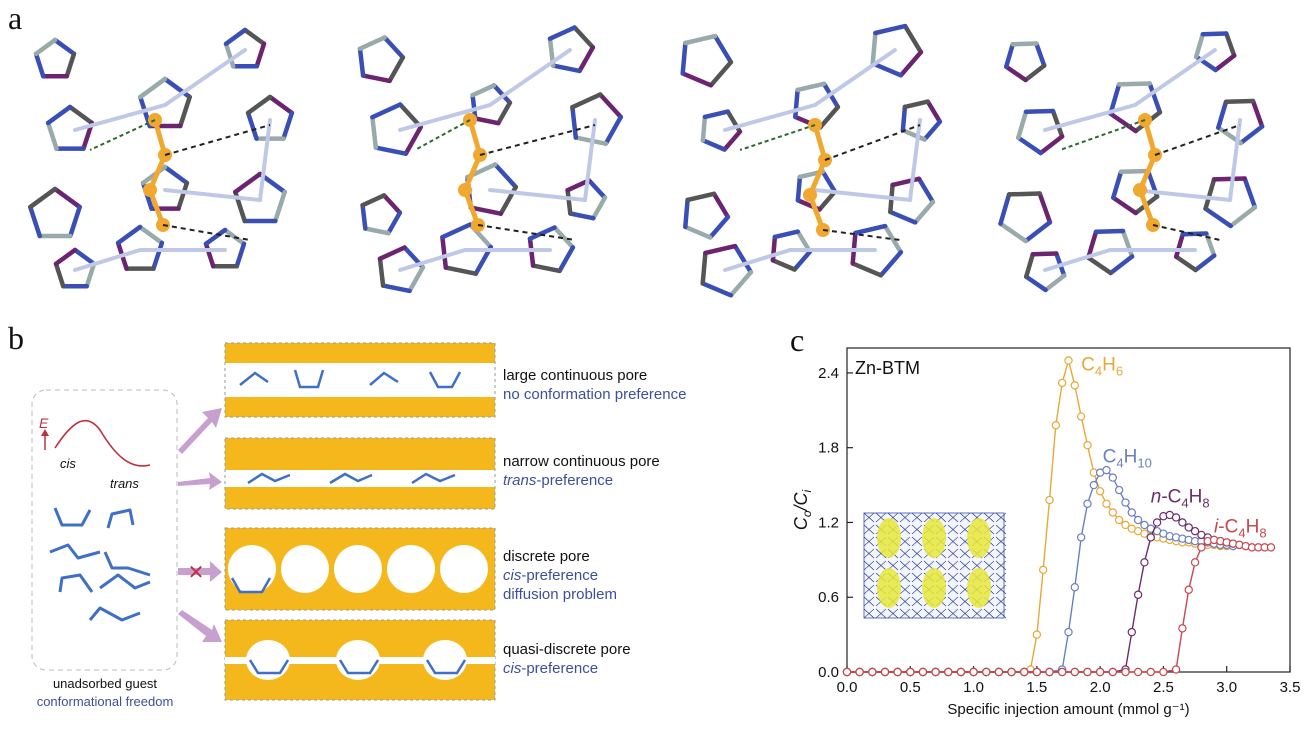  Describe the element at coordinates (1180, 499) in the screenshot. I see `series-label-n-C4H8: n-C4H8` at that location.